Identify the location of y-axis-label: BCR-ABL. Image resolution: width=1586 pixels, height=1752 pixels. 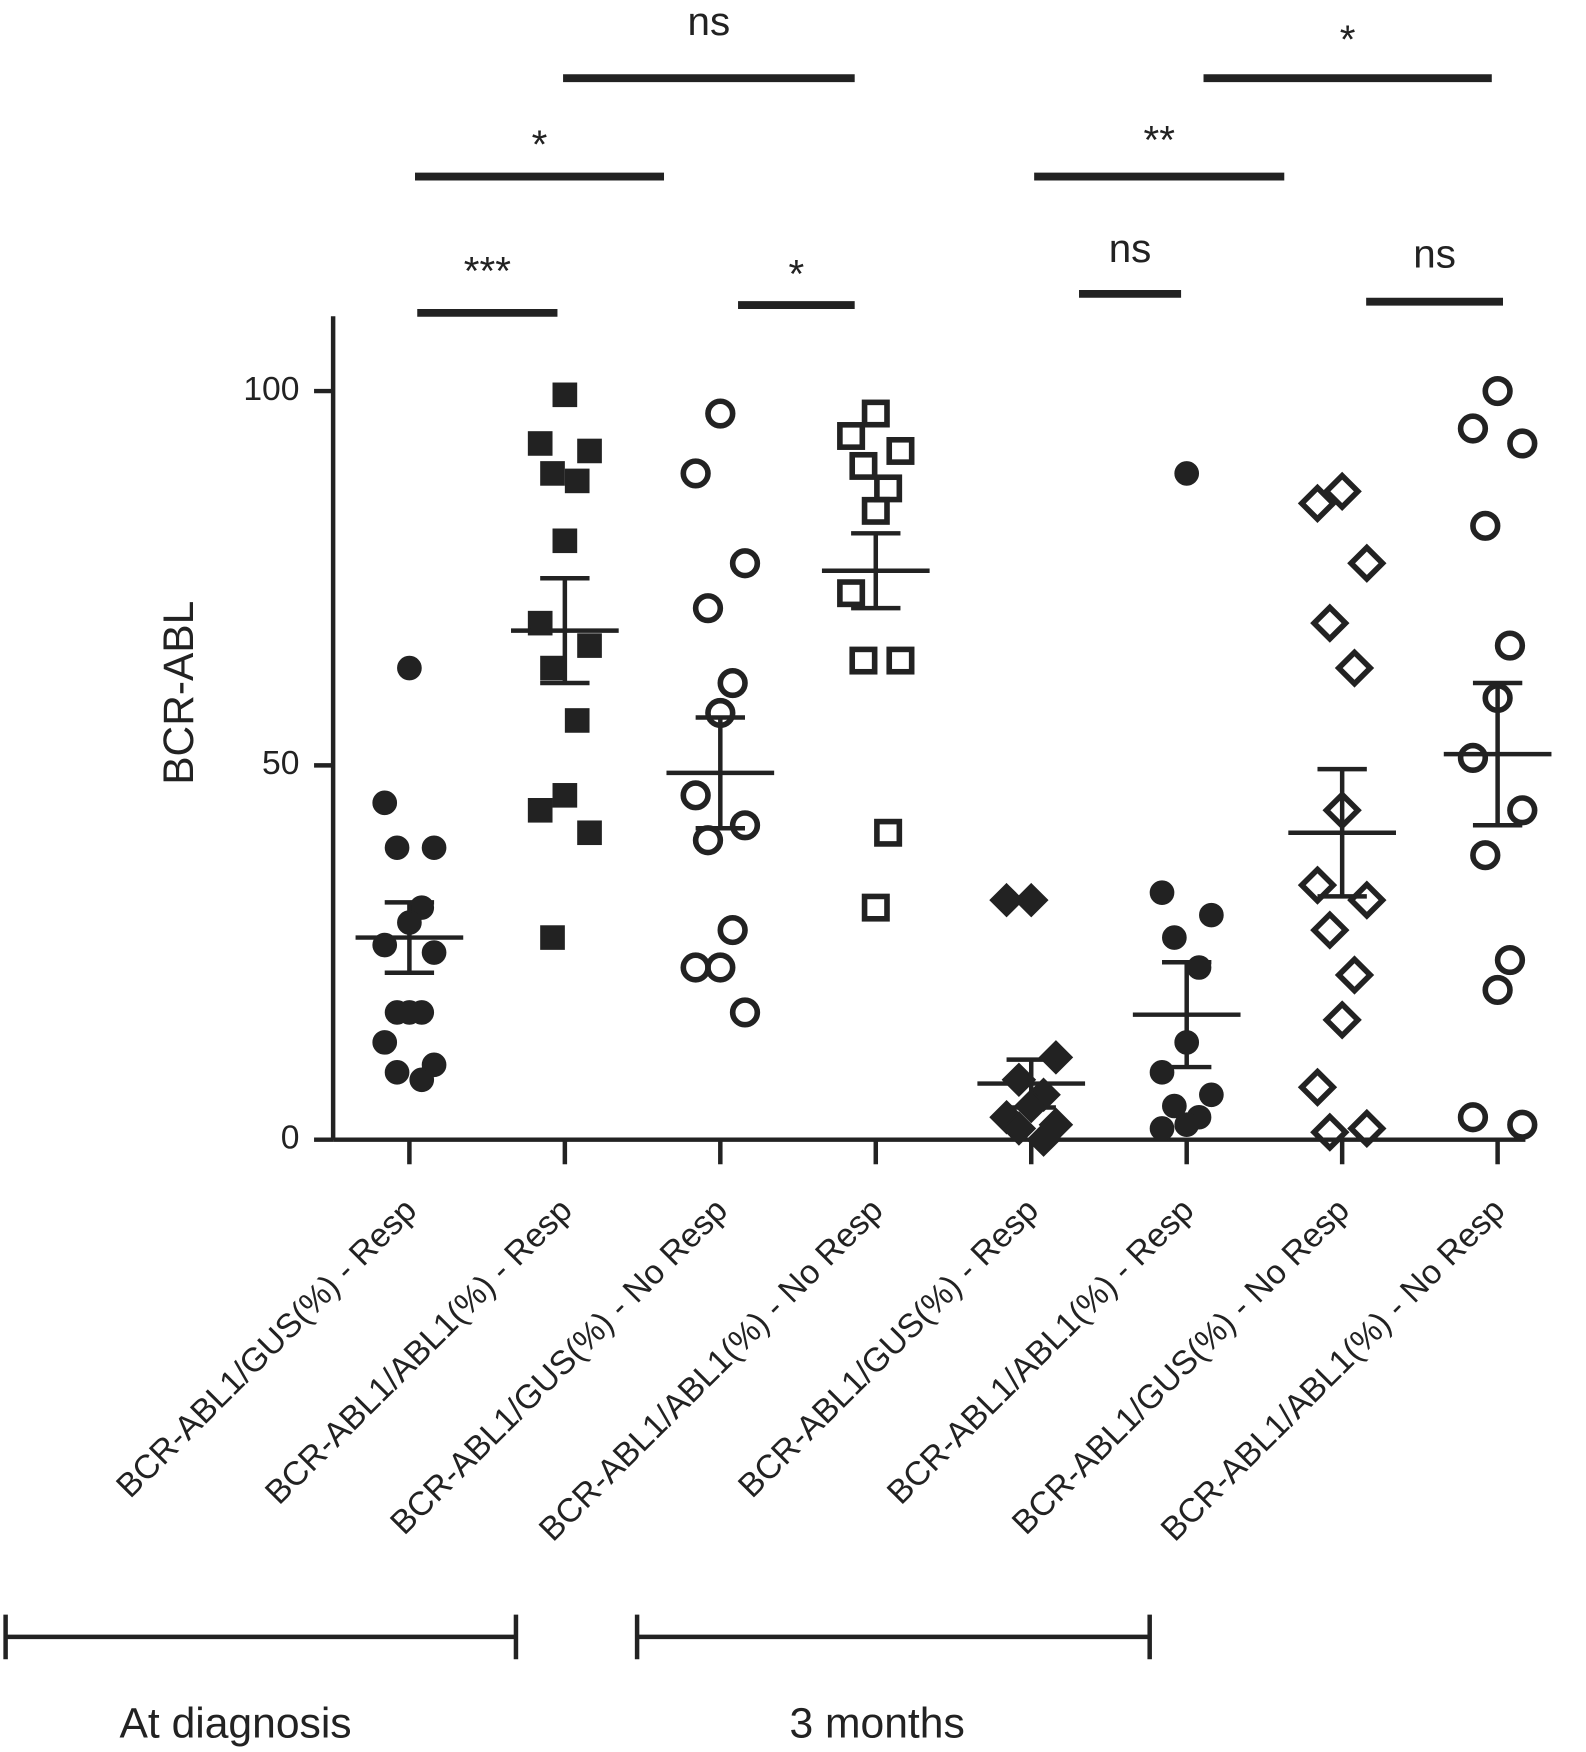
(179, 693).